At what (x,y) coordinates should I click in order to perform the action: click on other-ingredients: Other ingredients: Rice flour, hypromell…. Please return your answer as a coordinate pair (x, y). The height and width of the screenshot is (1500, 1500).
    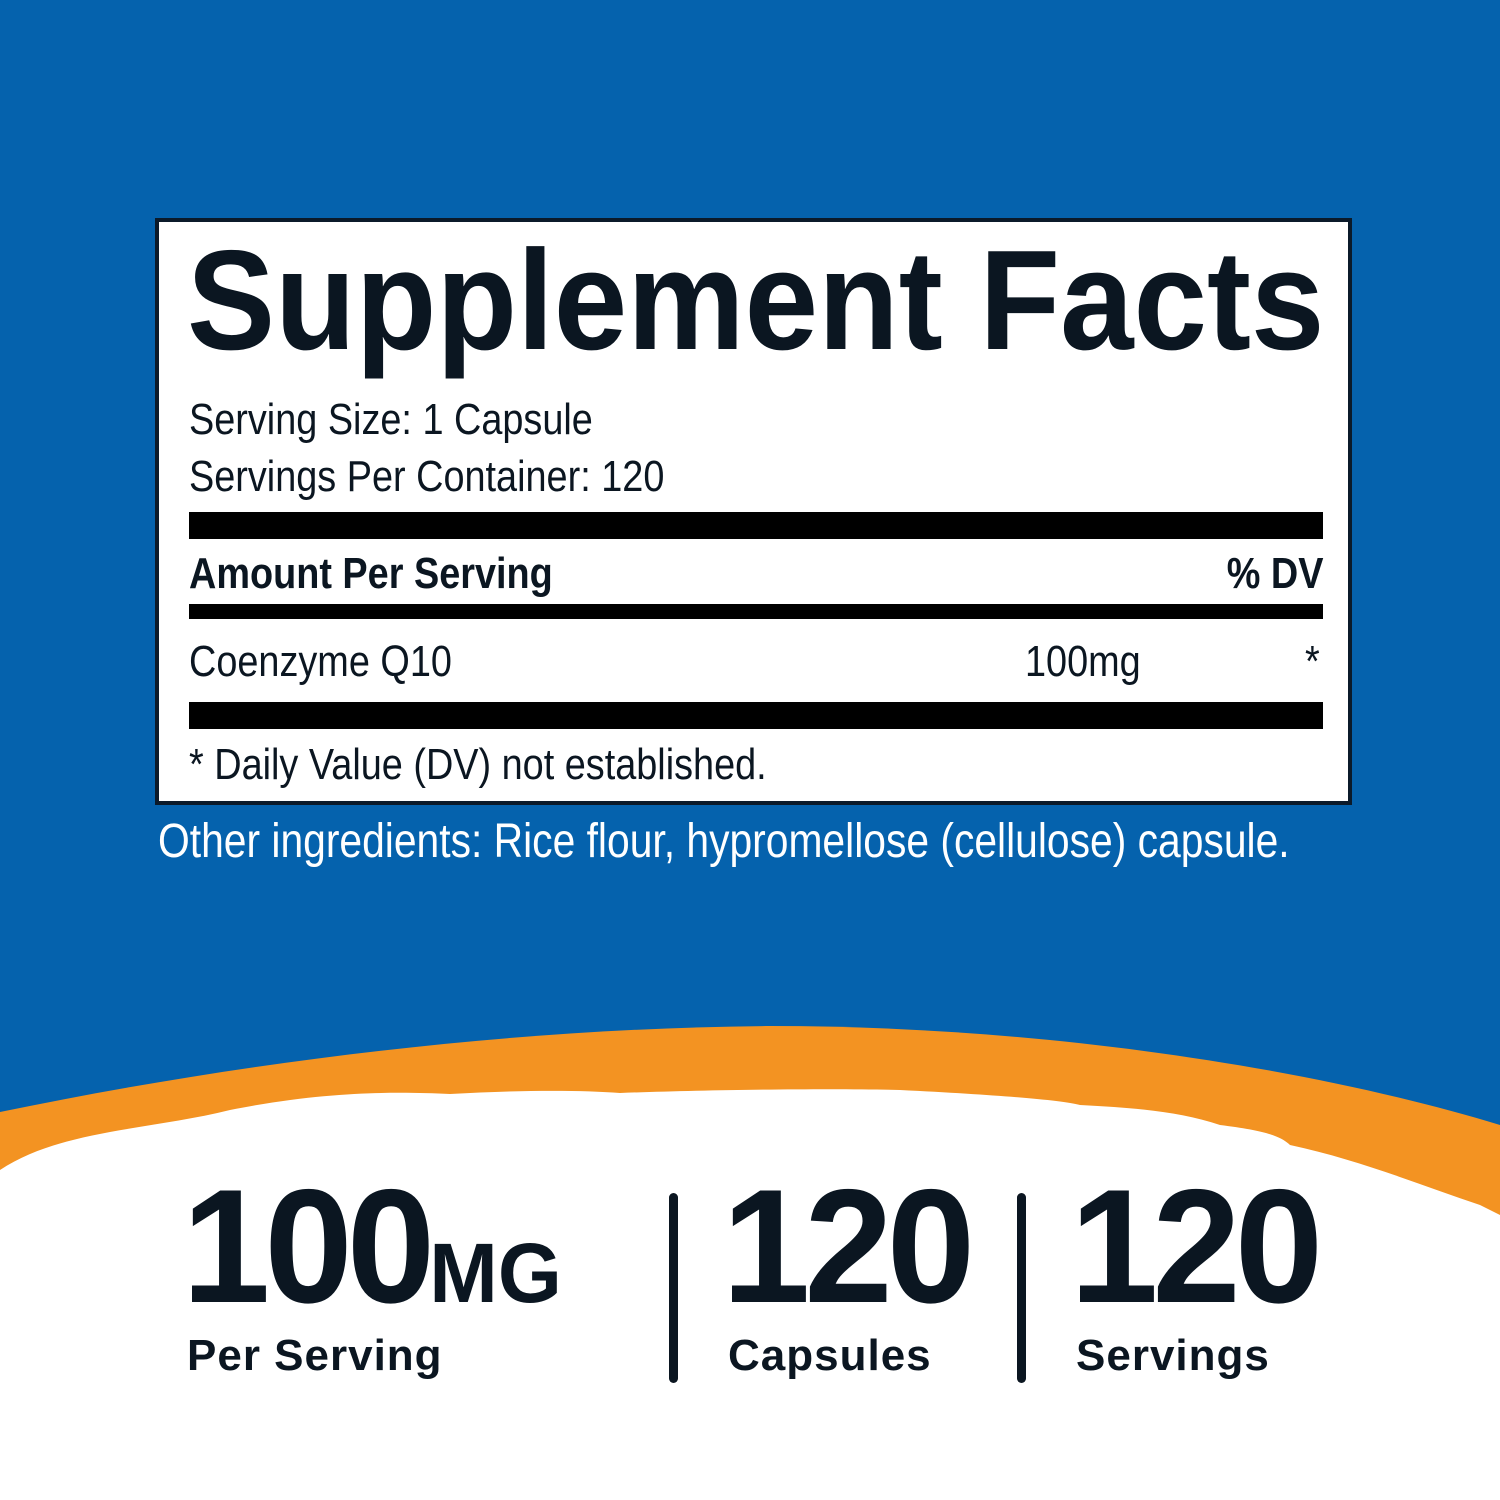
    Looking at the image, I should click on (724, 841).